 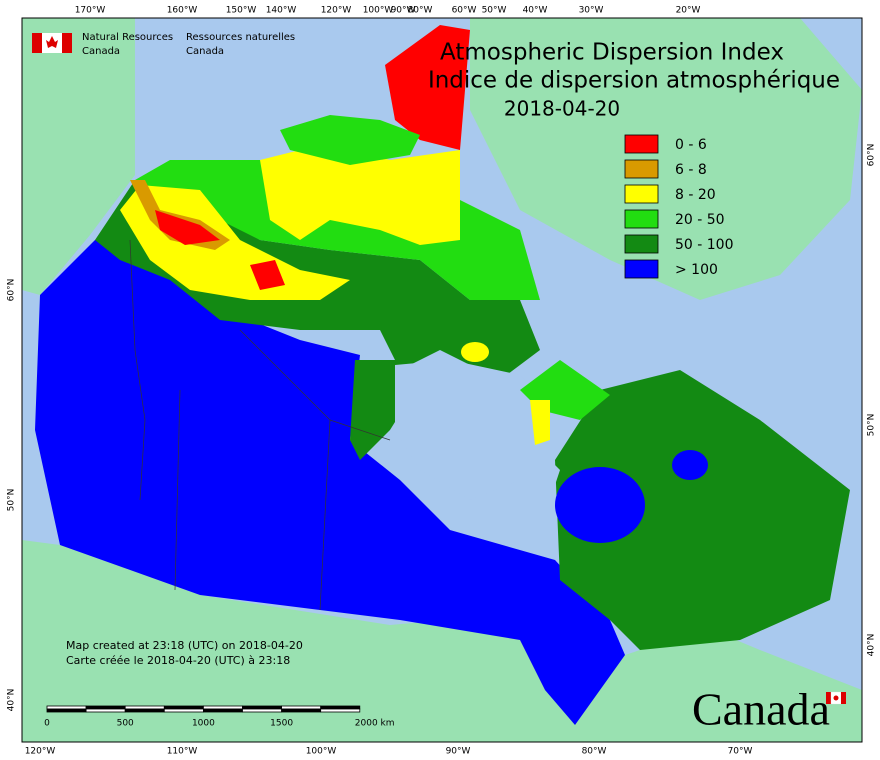 I want to click on note: Carte créée le 2018-04-20 (UTC) à 23:18, so click(x=178, y=660).